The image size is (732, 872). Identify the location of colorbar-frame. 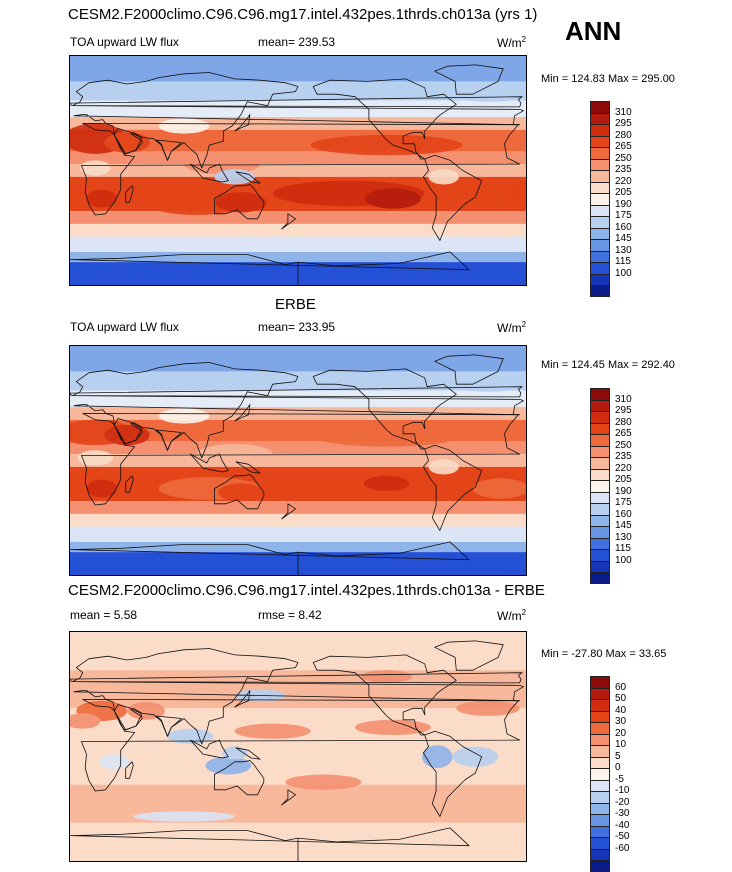
(600, 199).